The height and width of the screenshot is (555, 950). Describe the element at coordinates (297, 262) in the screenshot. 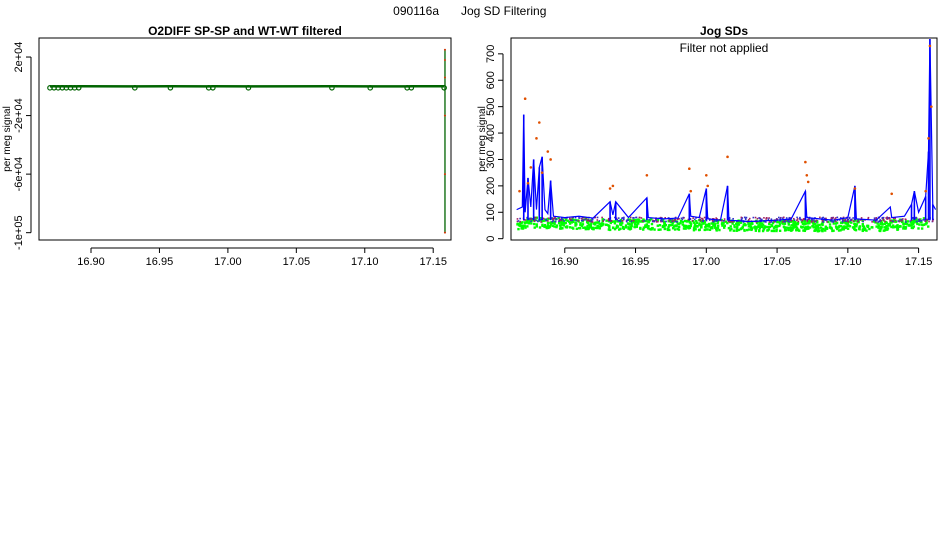

I see `x-tick-label: 17.05` at that location.